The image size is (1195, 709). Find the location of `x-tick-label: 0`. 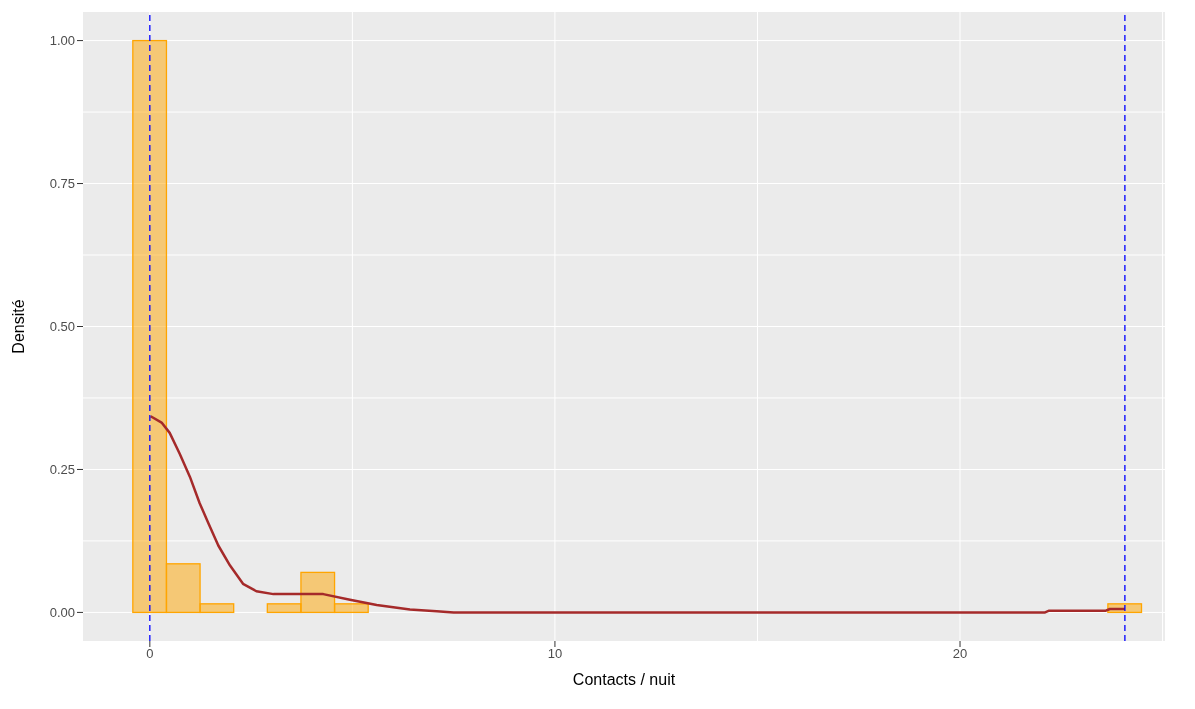

x-tick-label: 0 is located at coordinates (150, 654).